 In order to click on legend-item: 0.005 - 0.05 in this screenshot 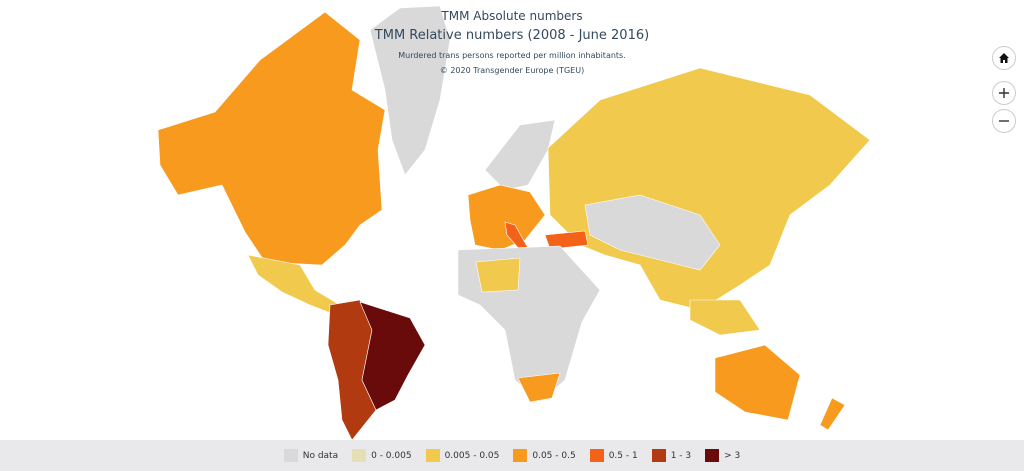, I will do `click(462, 455)`.